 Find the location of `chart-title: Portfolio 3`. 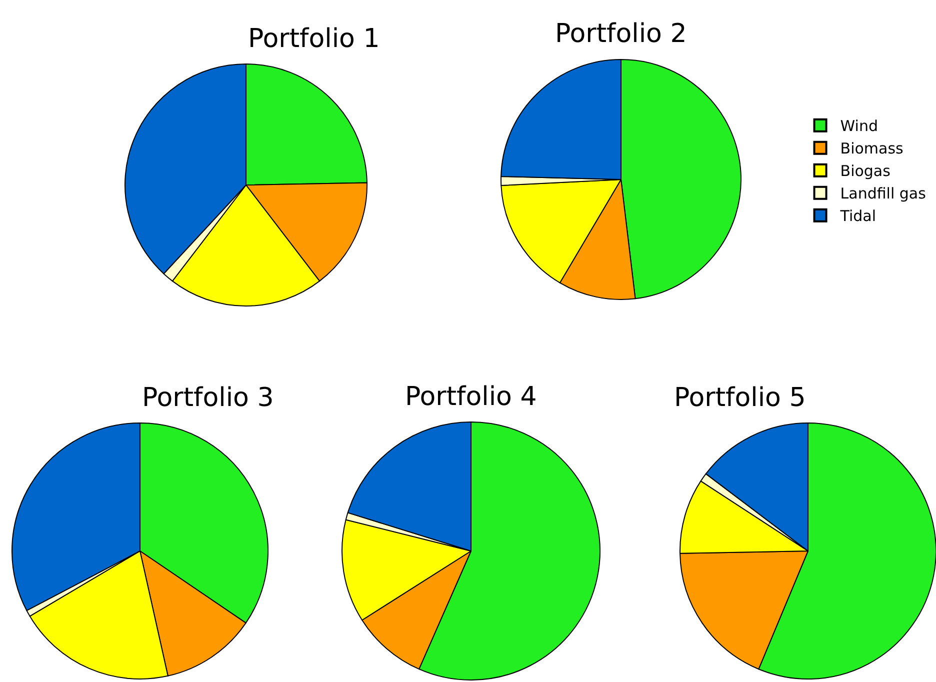

chart-title: Portfolio 3 is located at coordinates (208, 398).